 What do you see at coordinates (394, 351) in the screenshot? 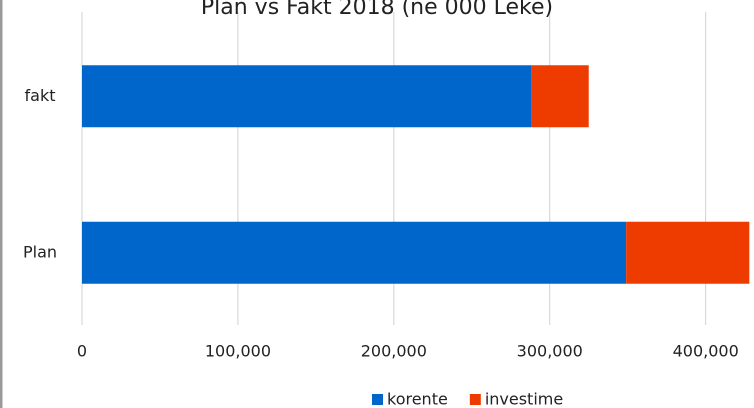
I see `x-tick-label: 200,000` at bounding box center [394, 351].